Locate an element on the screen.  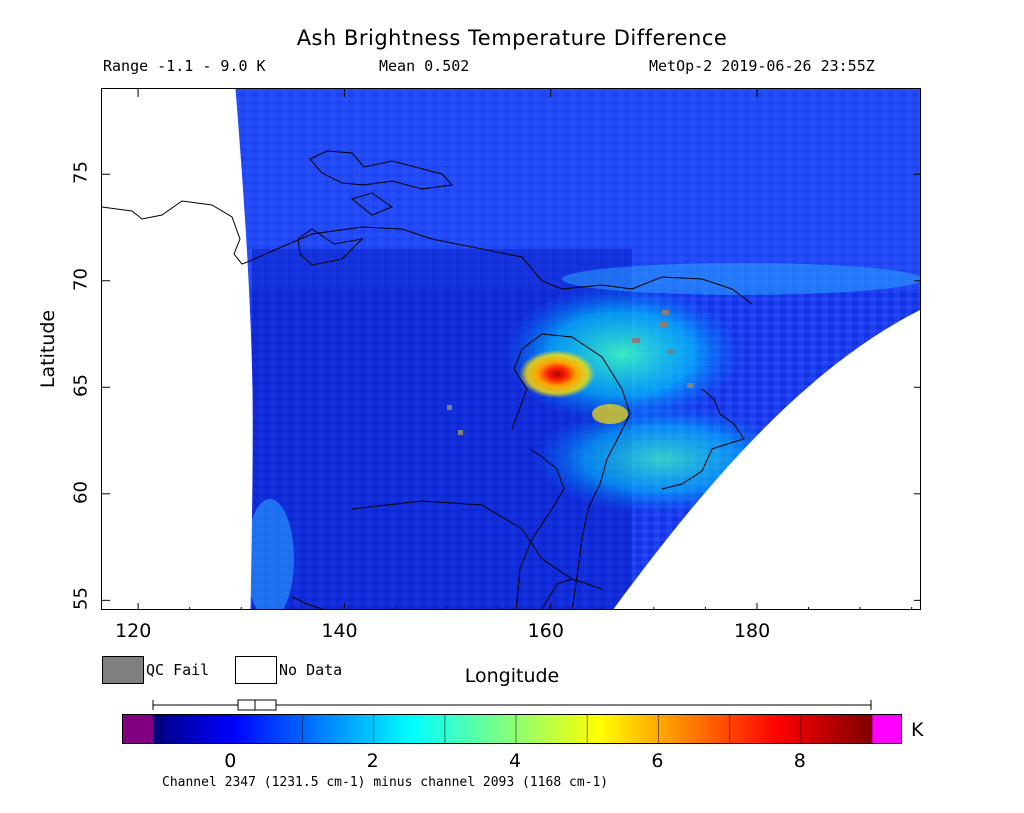
plot-title: Ash Brightness Temperature Difference is located at coordinates (512, 38).